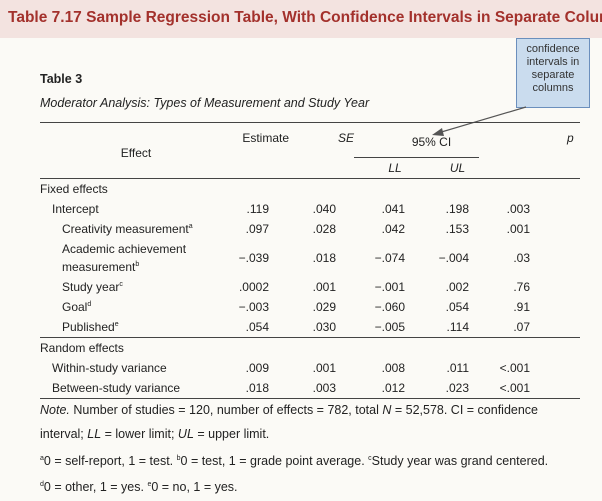  I want to click on note-text: = 52,578. CI = confidence interval;, so click(289, 422).